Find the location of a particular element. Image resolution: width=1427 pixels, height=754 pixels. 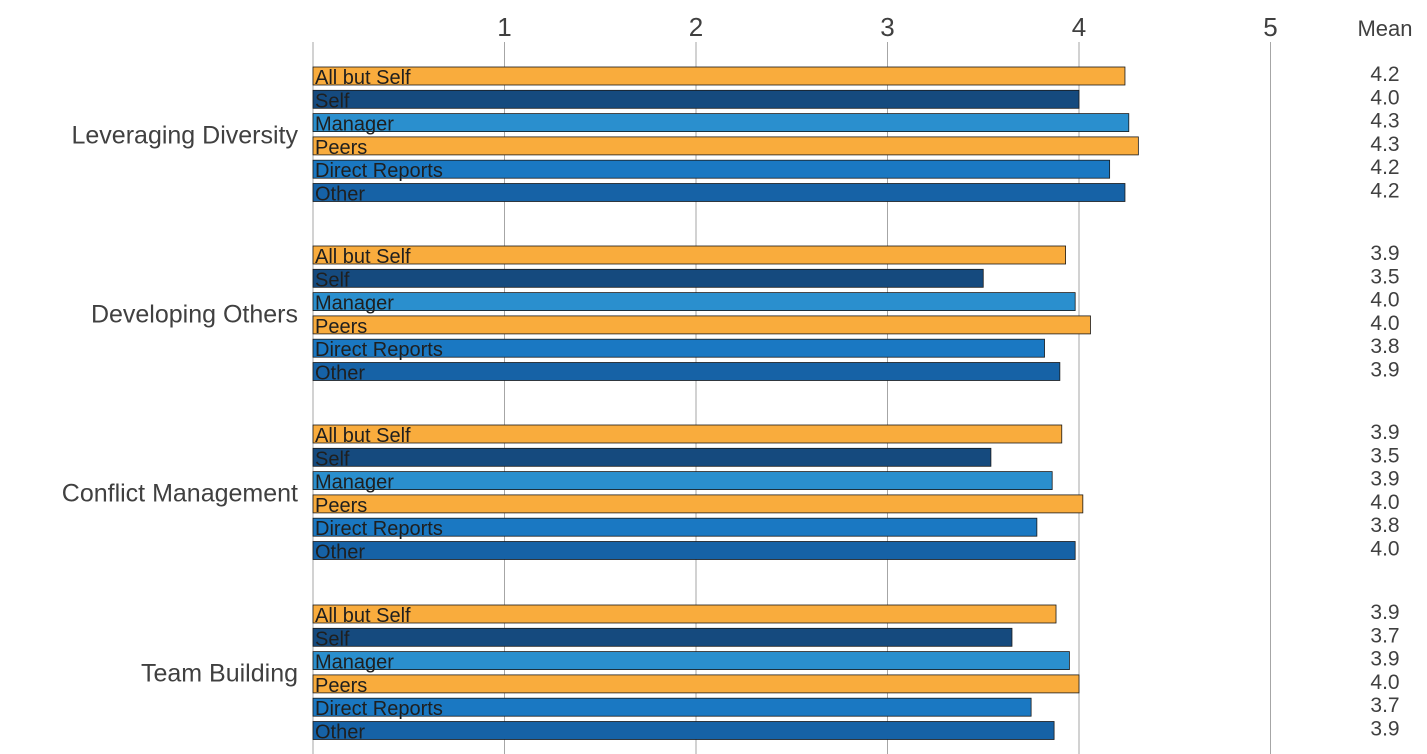

mean-header: Mean is located at coordinates (1384, 28).